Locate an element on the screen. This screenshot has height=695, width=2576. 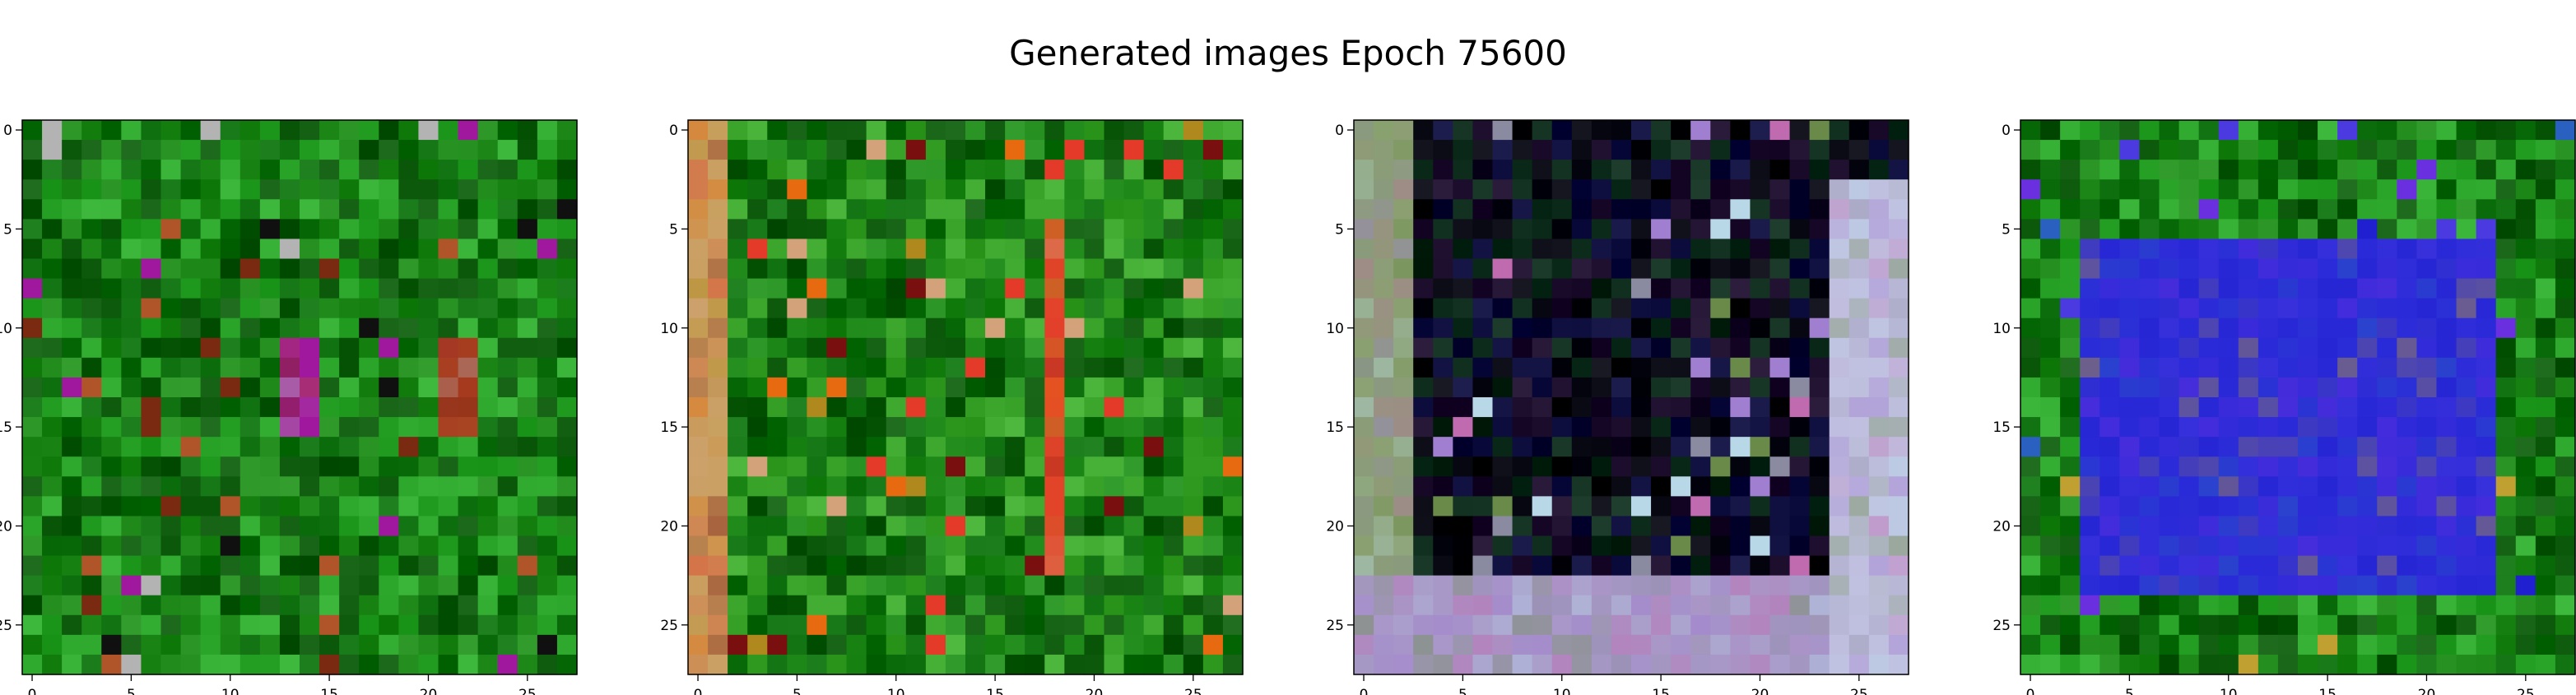
x-tick-label: 0 is located at coordinates (1364, 691).